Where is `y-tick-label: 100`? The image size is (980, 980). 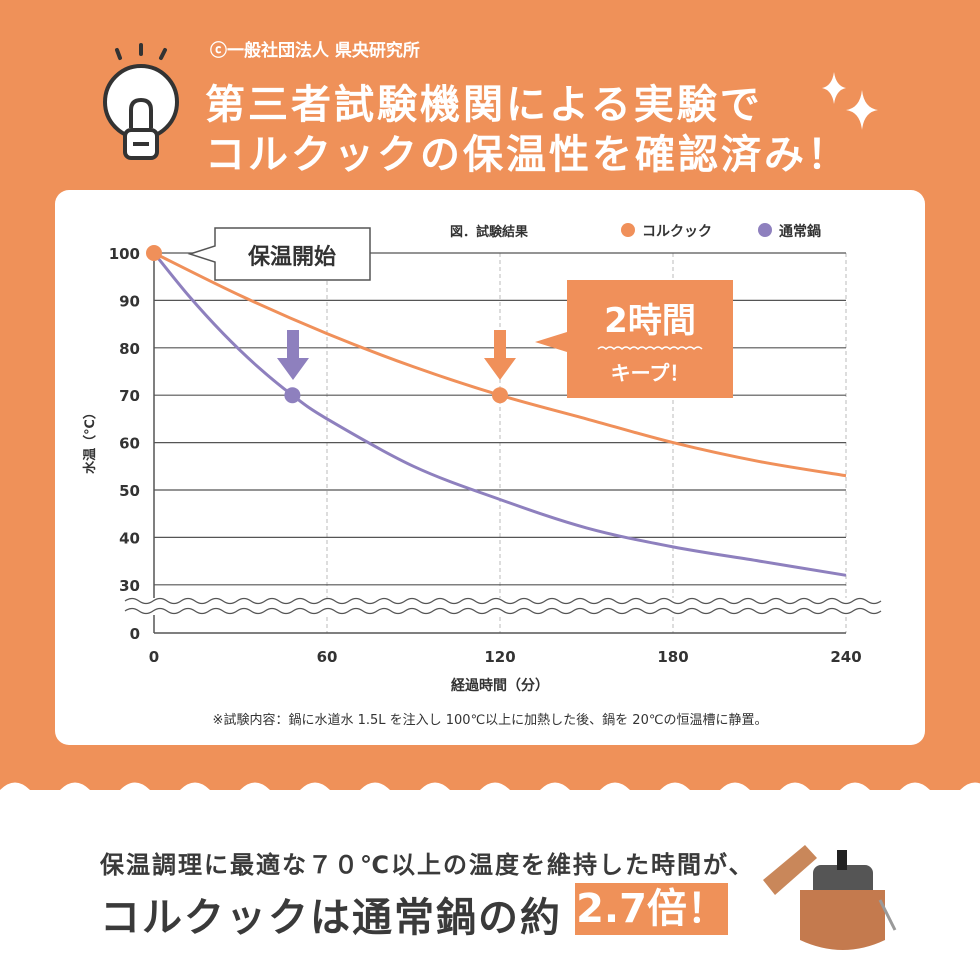 y-tick-label: 100 is located at coordinates (124, 254).